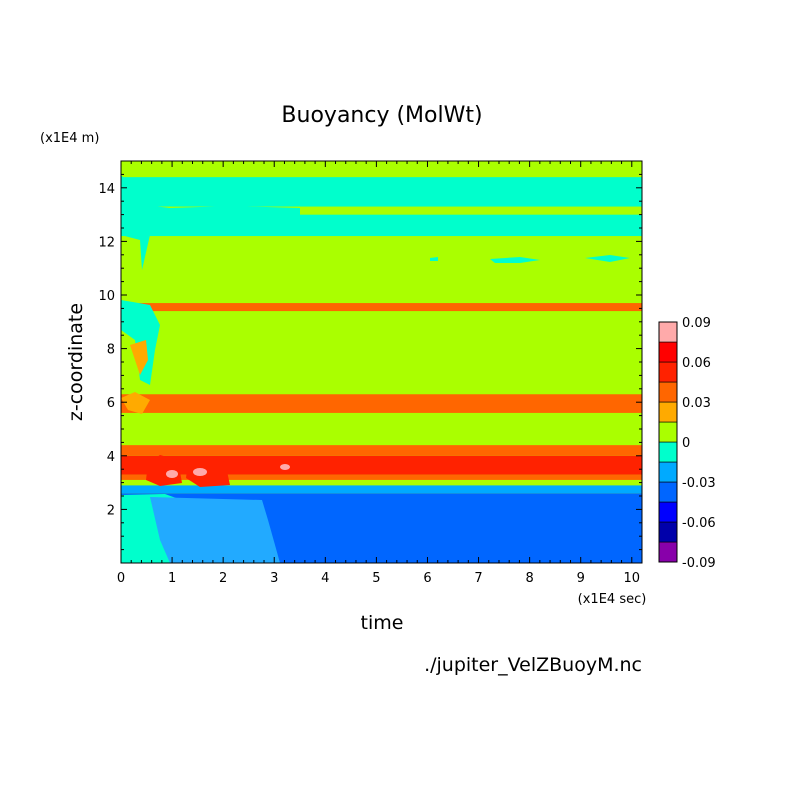 The width and height of the screenshot is (804, 804). I want to click on colorbar-label: -0.06, so click(699, 523).